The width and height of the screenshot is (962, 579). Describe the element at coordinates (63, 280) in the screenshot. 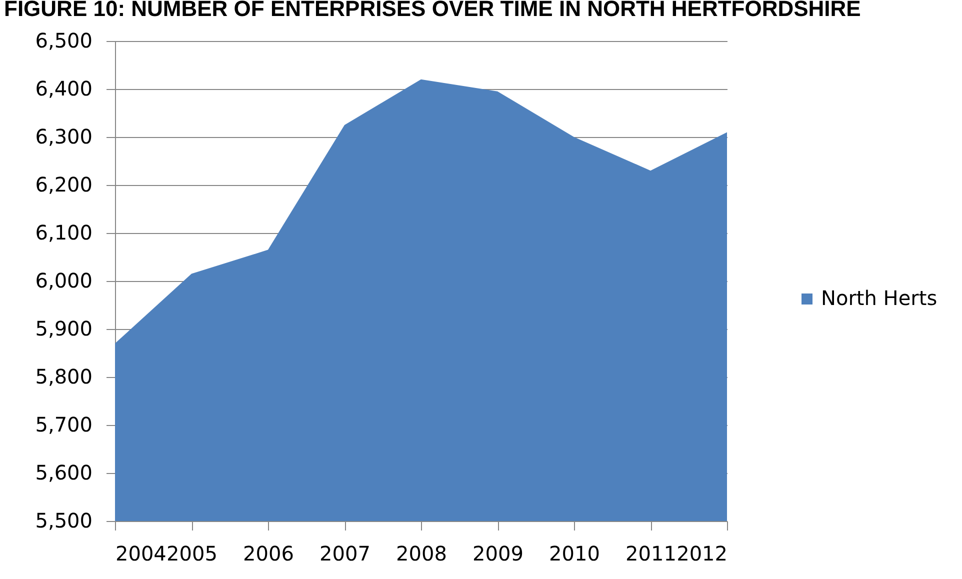

I see `y-tick-label: 6,000` at that location.